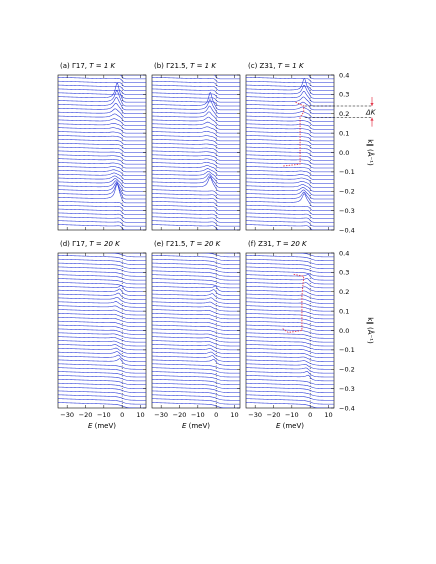 This screenshot has height=564, width=436. I want to click on y-tick-label: 0.2, so click(344, 292).